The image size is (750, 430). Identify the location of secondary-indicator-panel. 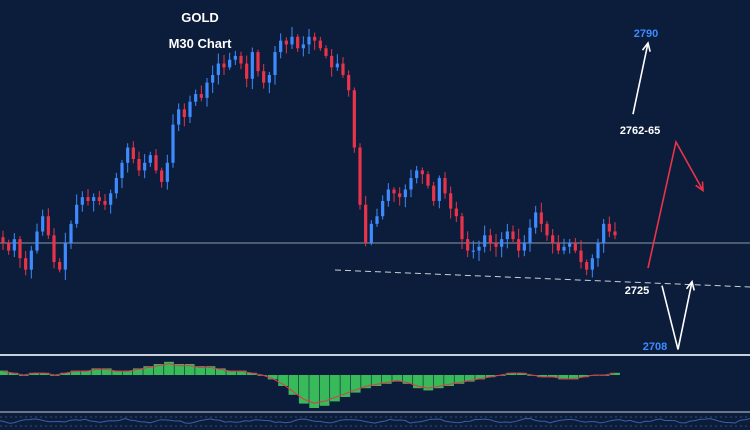
(375, 421).